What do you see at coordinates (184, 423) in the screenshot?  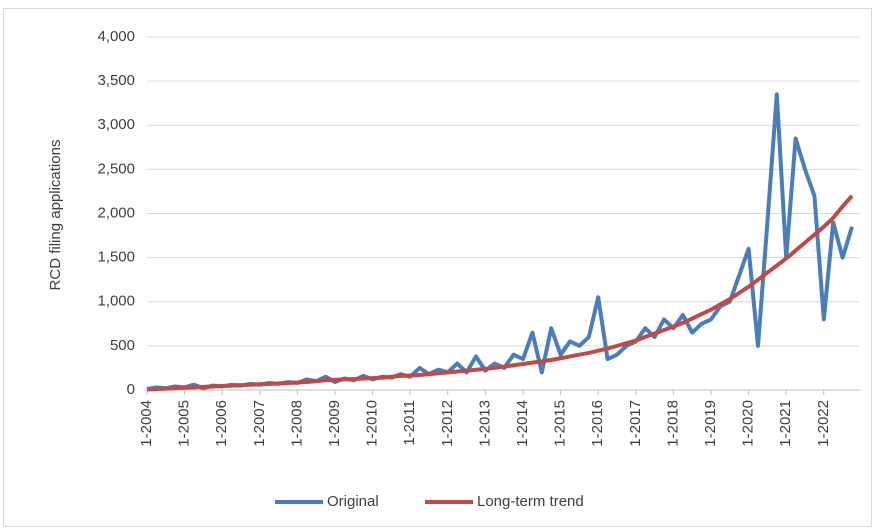 I see `x-tick-label: 1-2005` at bounding box center [184, 423].